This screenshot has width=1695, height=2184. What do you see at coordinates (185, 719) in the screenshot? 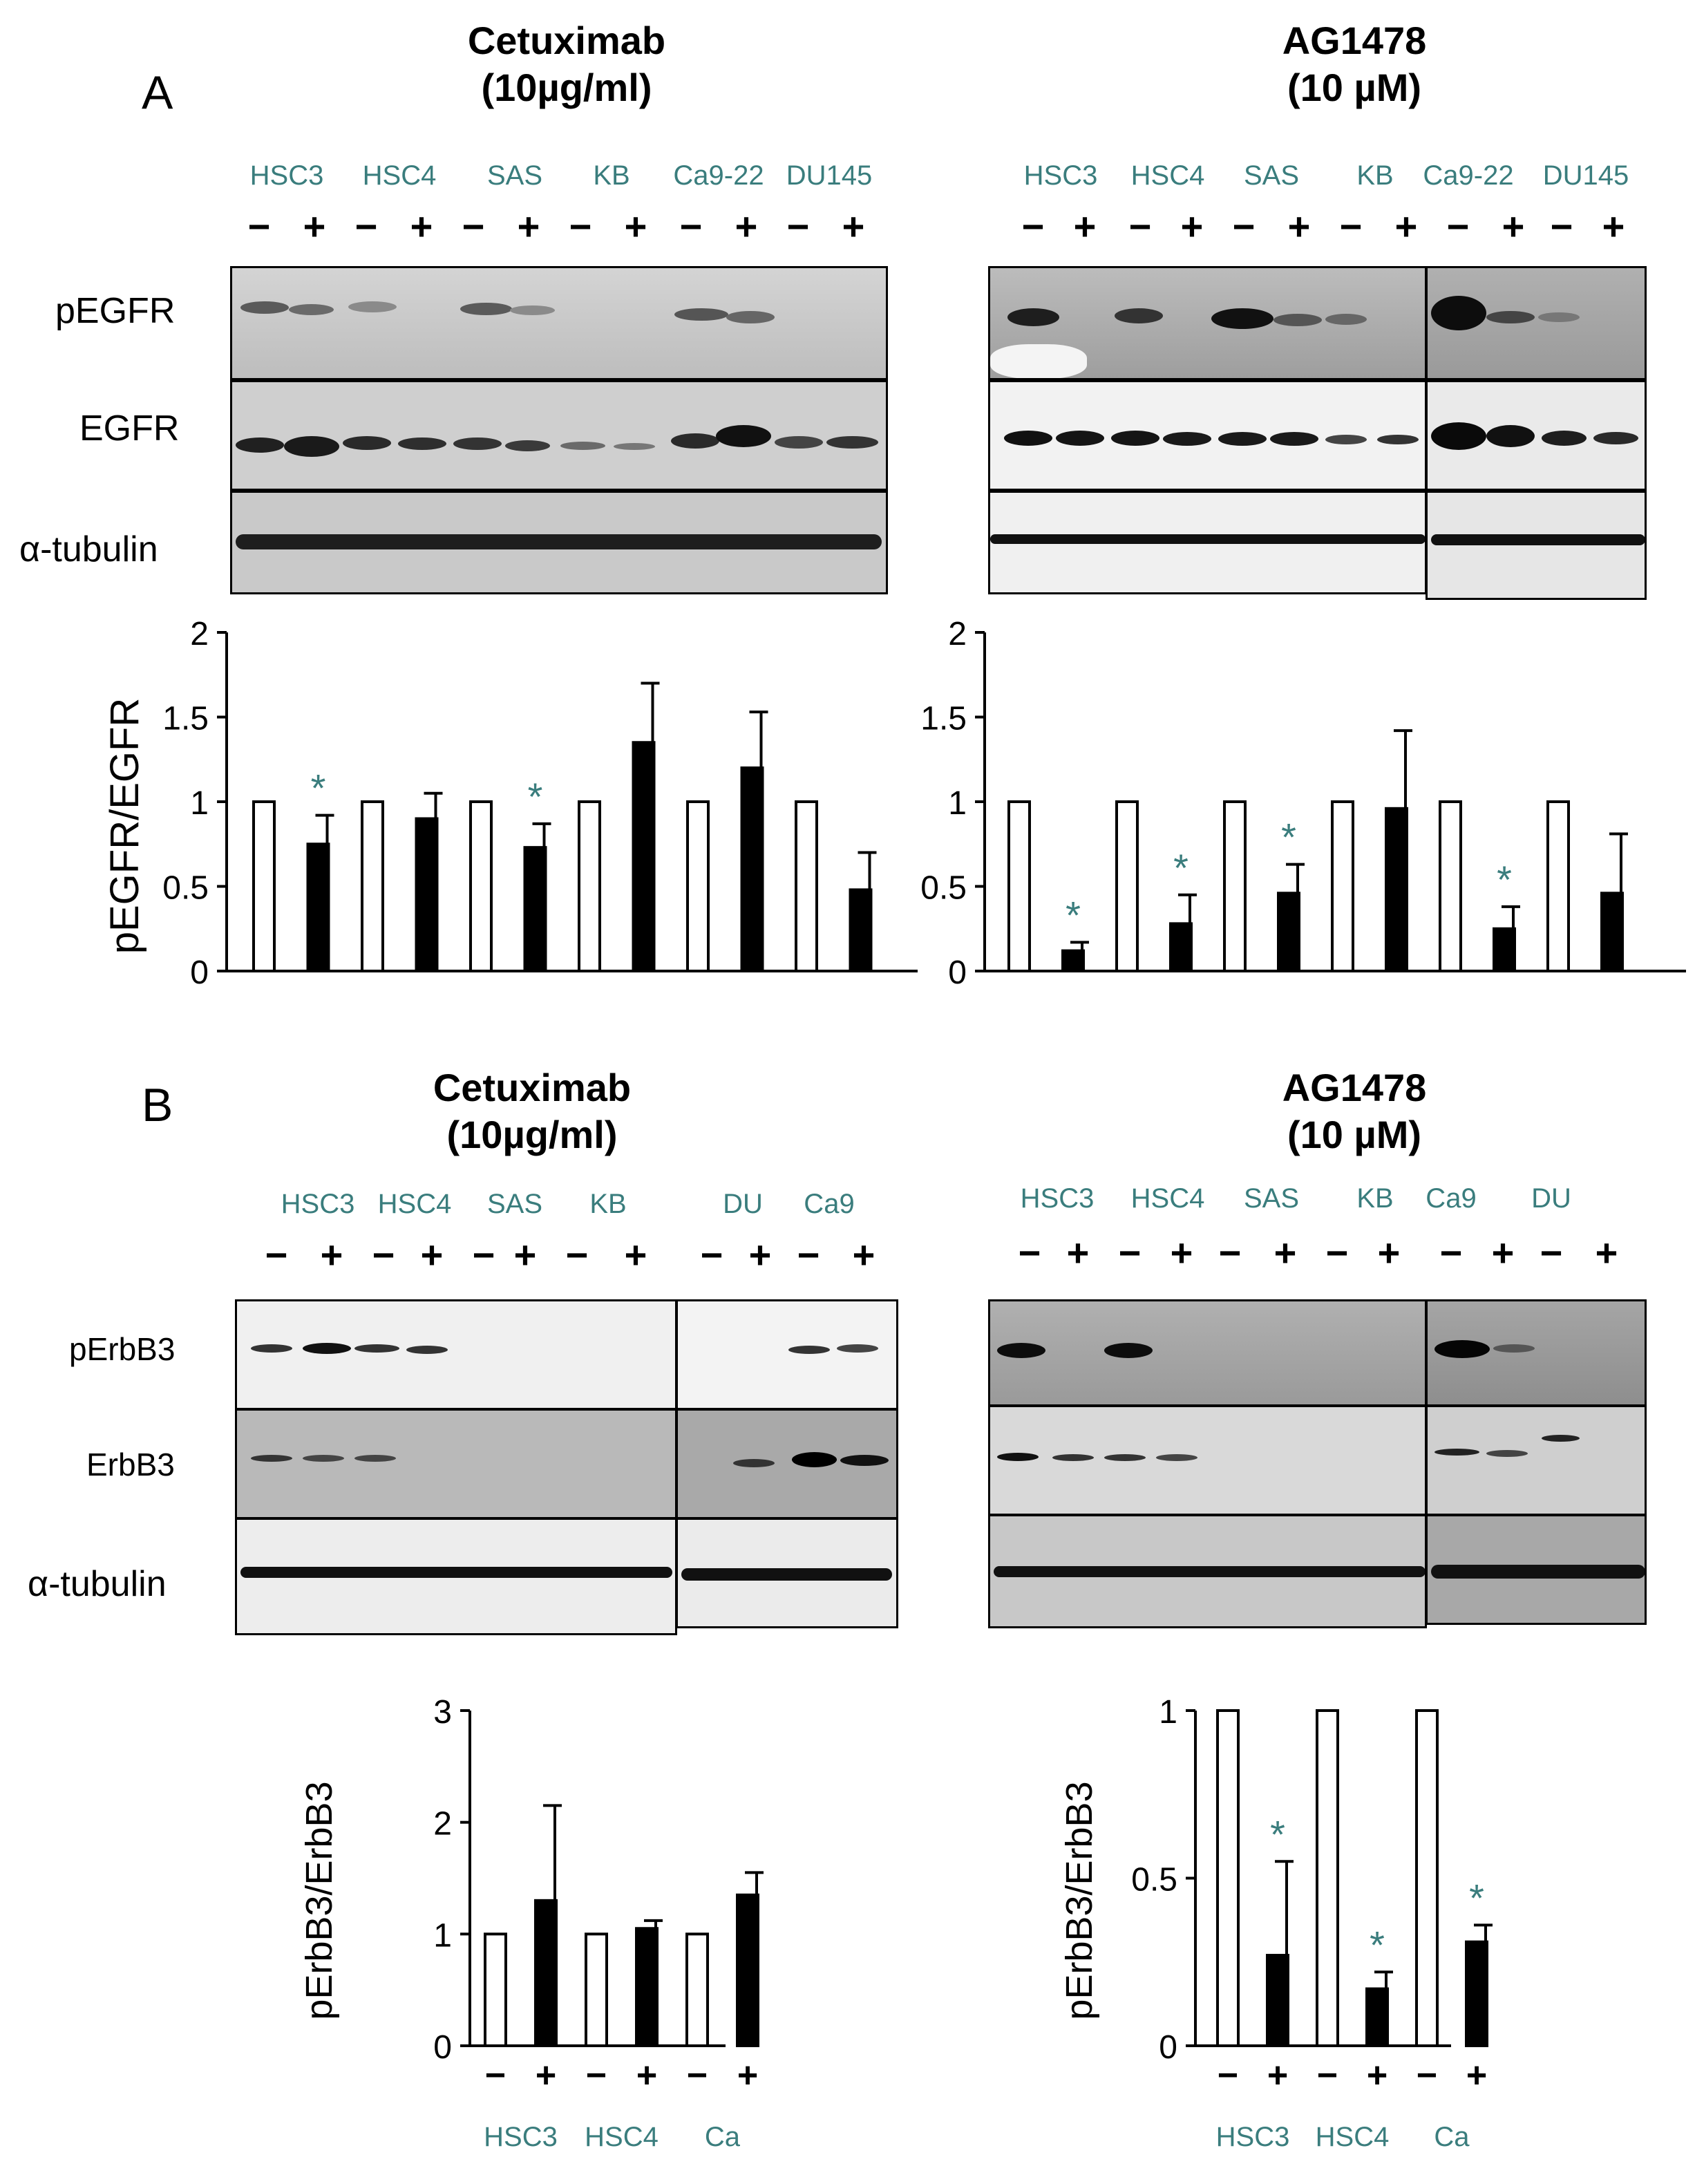
I see `y-tick-label: 1.5` at bounding box center [185, 719].